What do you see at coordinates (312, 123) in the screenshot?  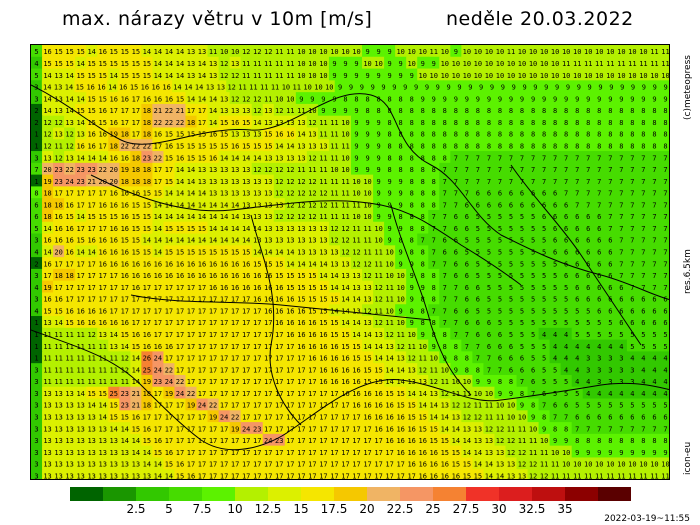 I see `grid-value: 12` at bounding box center [312, 123].